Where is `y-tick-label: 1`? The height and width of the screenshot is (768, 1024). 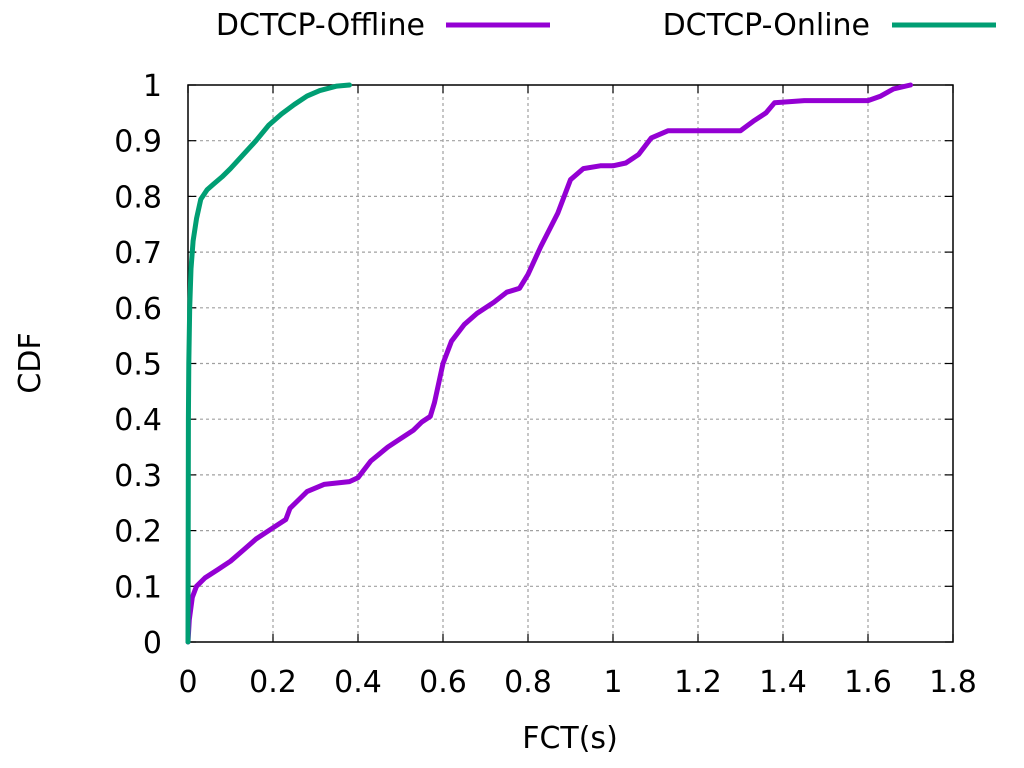 y-tick-label: 1 is located at coordinates (152, 86).